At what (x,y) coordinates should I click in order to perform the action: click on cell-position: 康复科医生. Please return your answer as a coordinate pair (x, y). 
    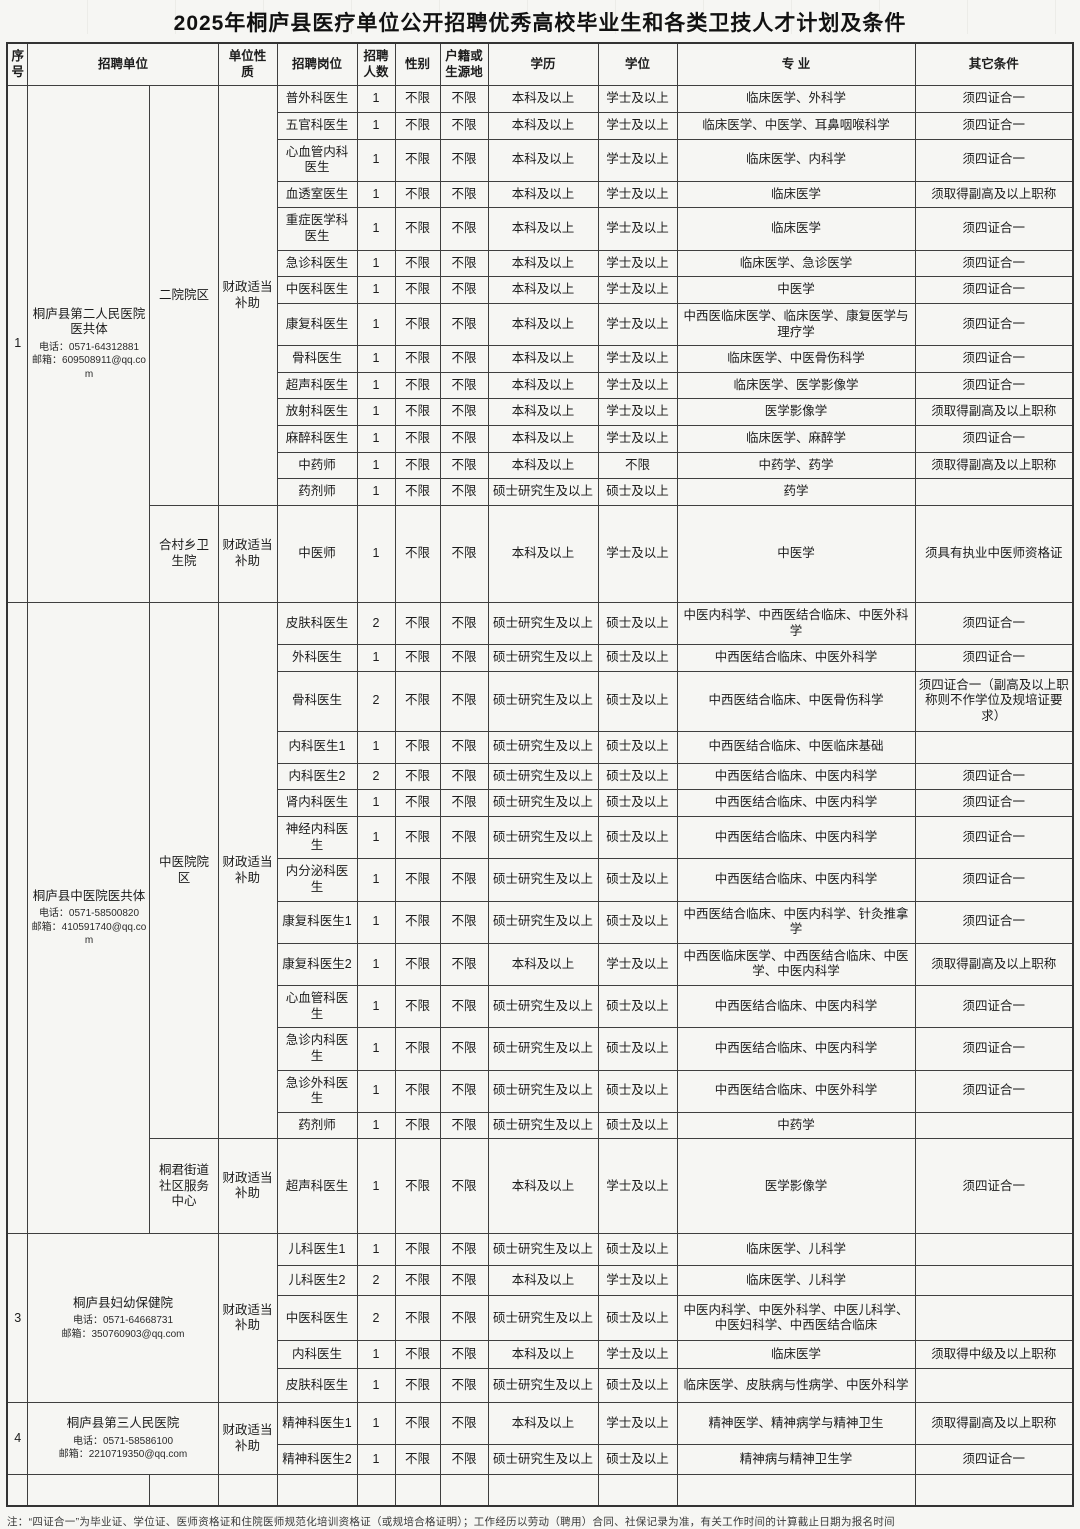
    Looking at the image, I should click on (317, 324).